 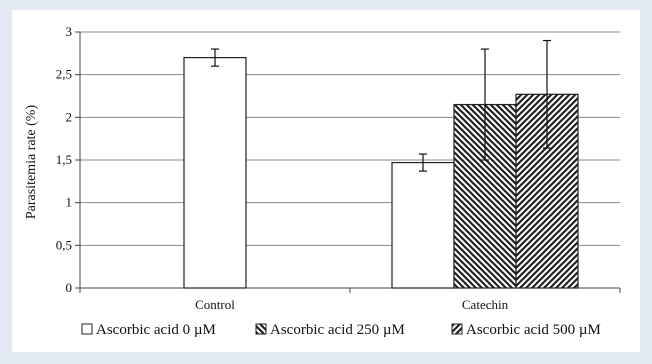 I want to click on y-tick-label: 2, so click(x=69, y=116).